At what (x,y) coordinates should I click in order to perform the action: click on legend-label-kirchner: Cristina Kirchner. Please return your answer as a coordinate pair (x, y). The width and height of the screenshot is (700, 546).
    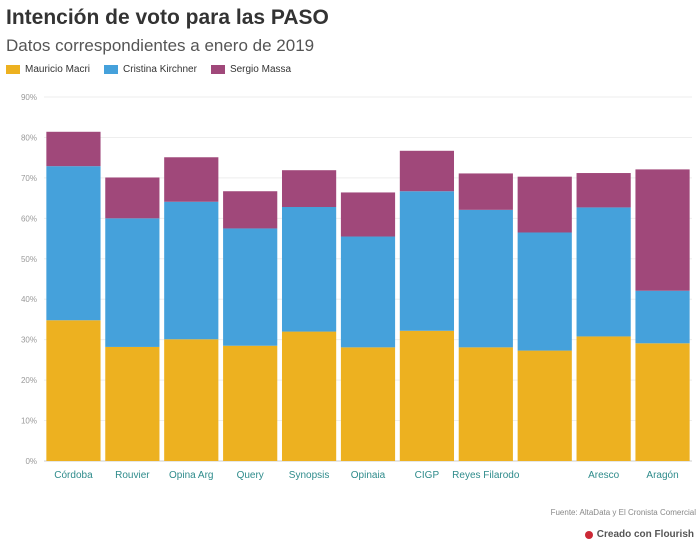
    Looking at the image, I should click on (160, 69).